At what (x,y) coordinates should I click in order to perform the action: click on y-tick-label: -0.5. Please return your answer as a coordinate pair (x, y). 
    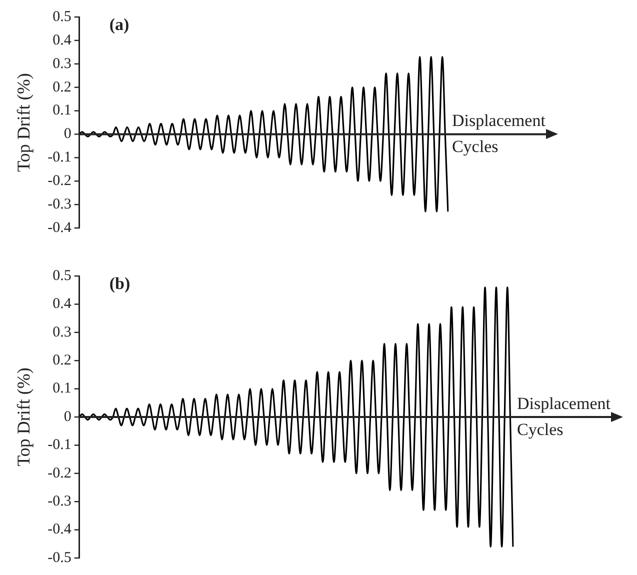
    Looking at the image, I should click on (60, 558).